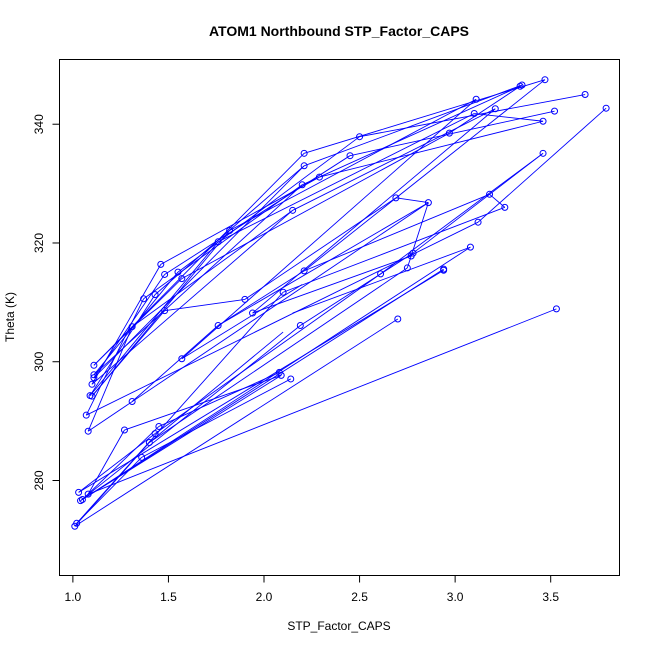 The image size is (650, 650). Describe the element at coordinates (359, 597) in the screenshot. I see `x-tick-label: 2.5` at that location.